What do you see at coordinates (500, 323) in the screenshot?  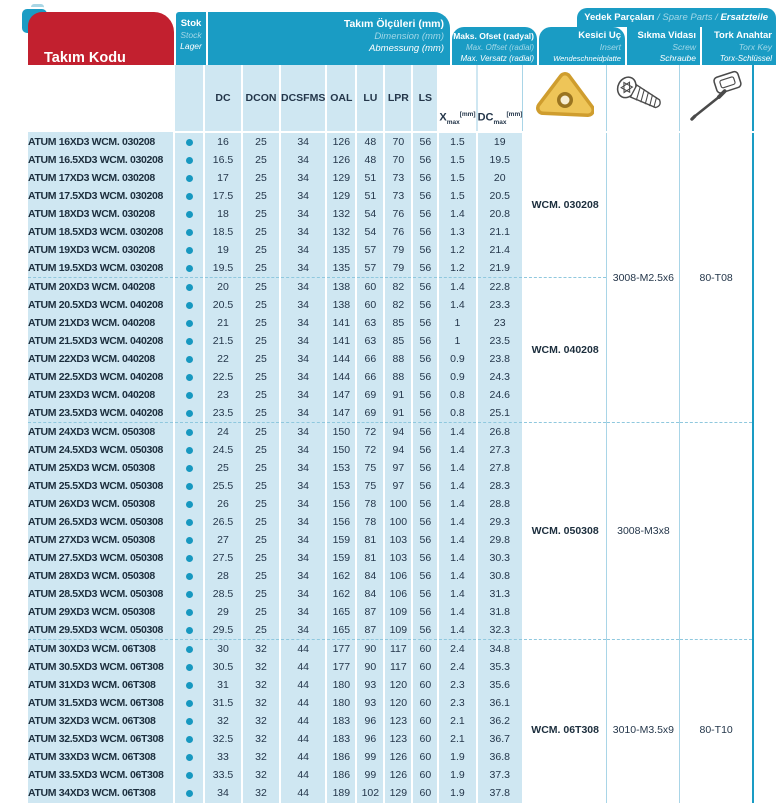 I see `value-cell: 23` at bounding box center [500, 323].